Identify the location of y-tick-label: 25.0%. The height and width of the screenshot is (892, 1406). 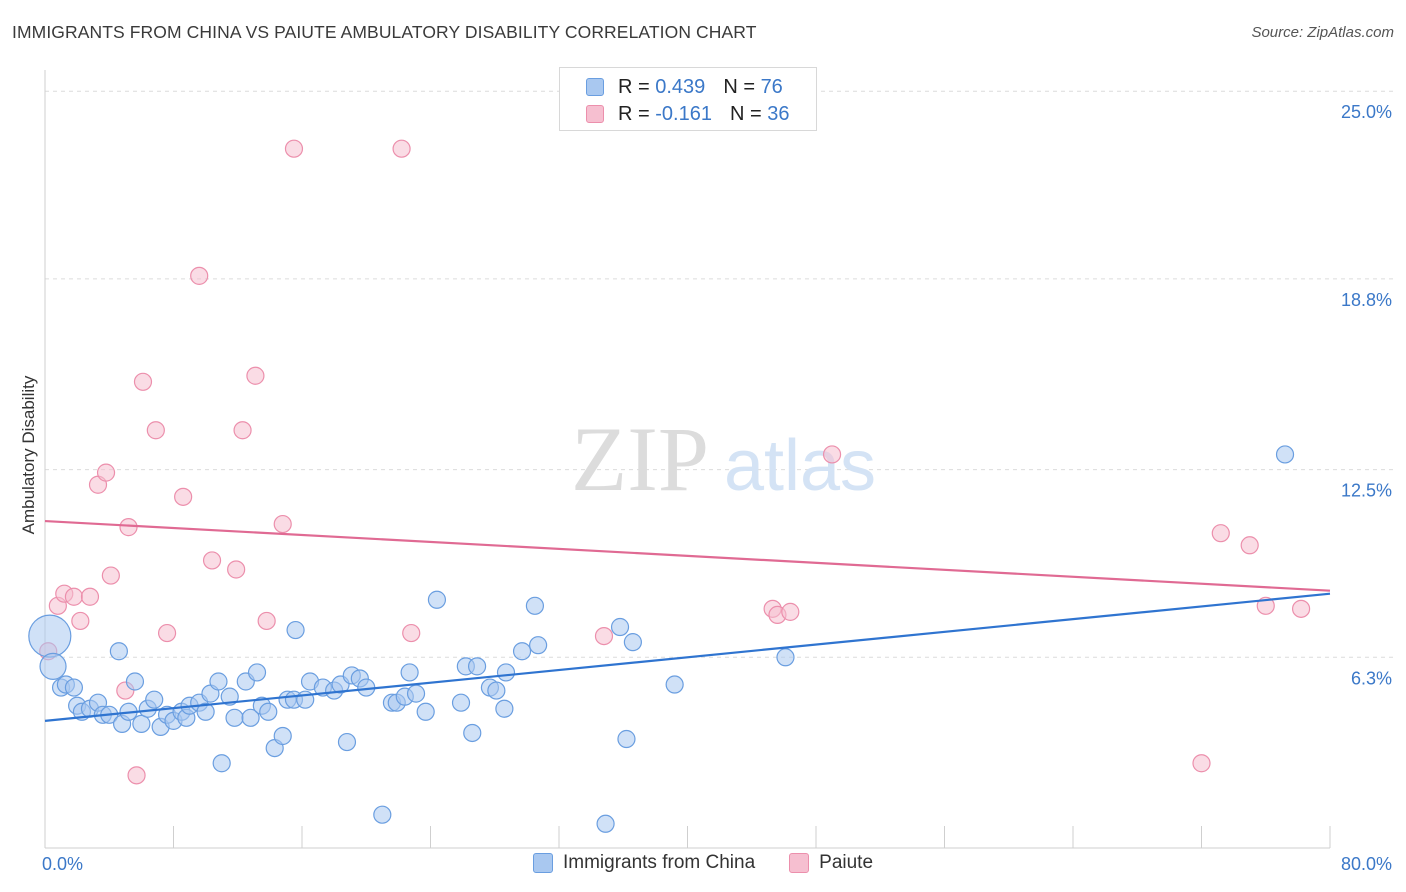
(1366, 112).